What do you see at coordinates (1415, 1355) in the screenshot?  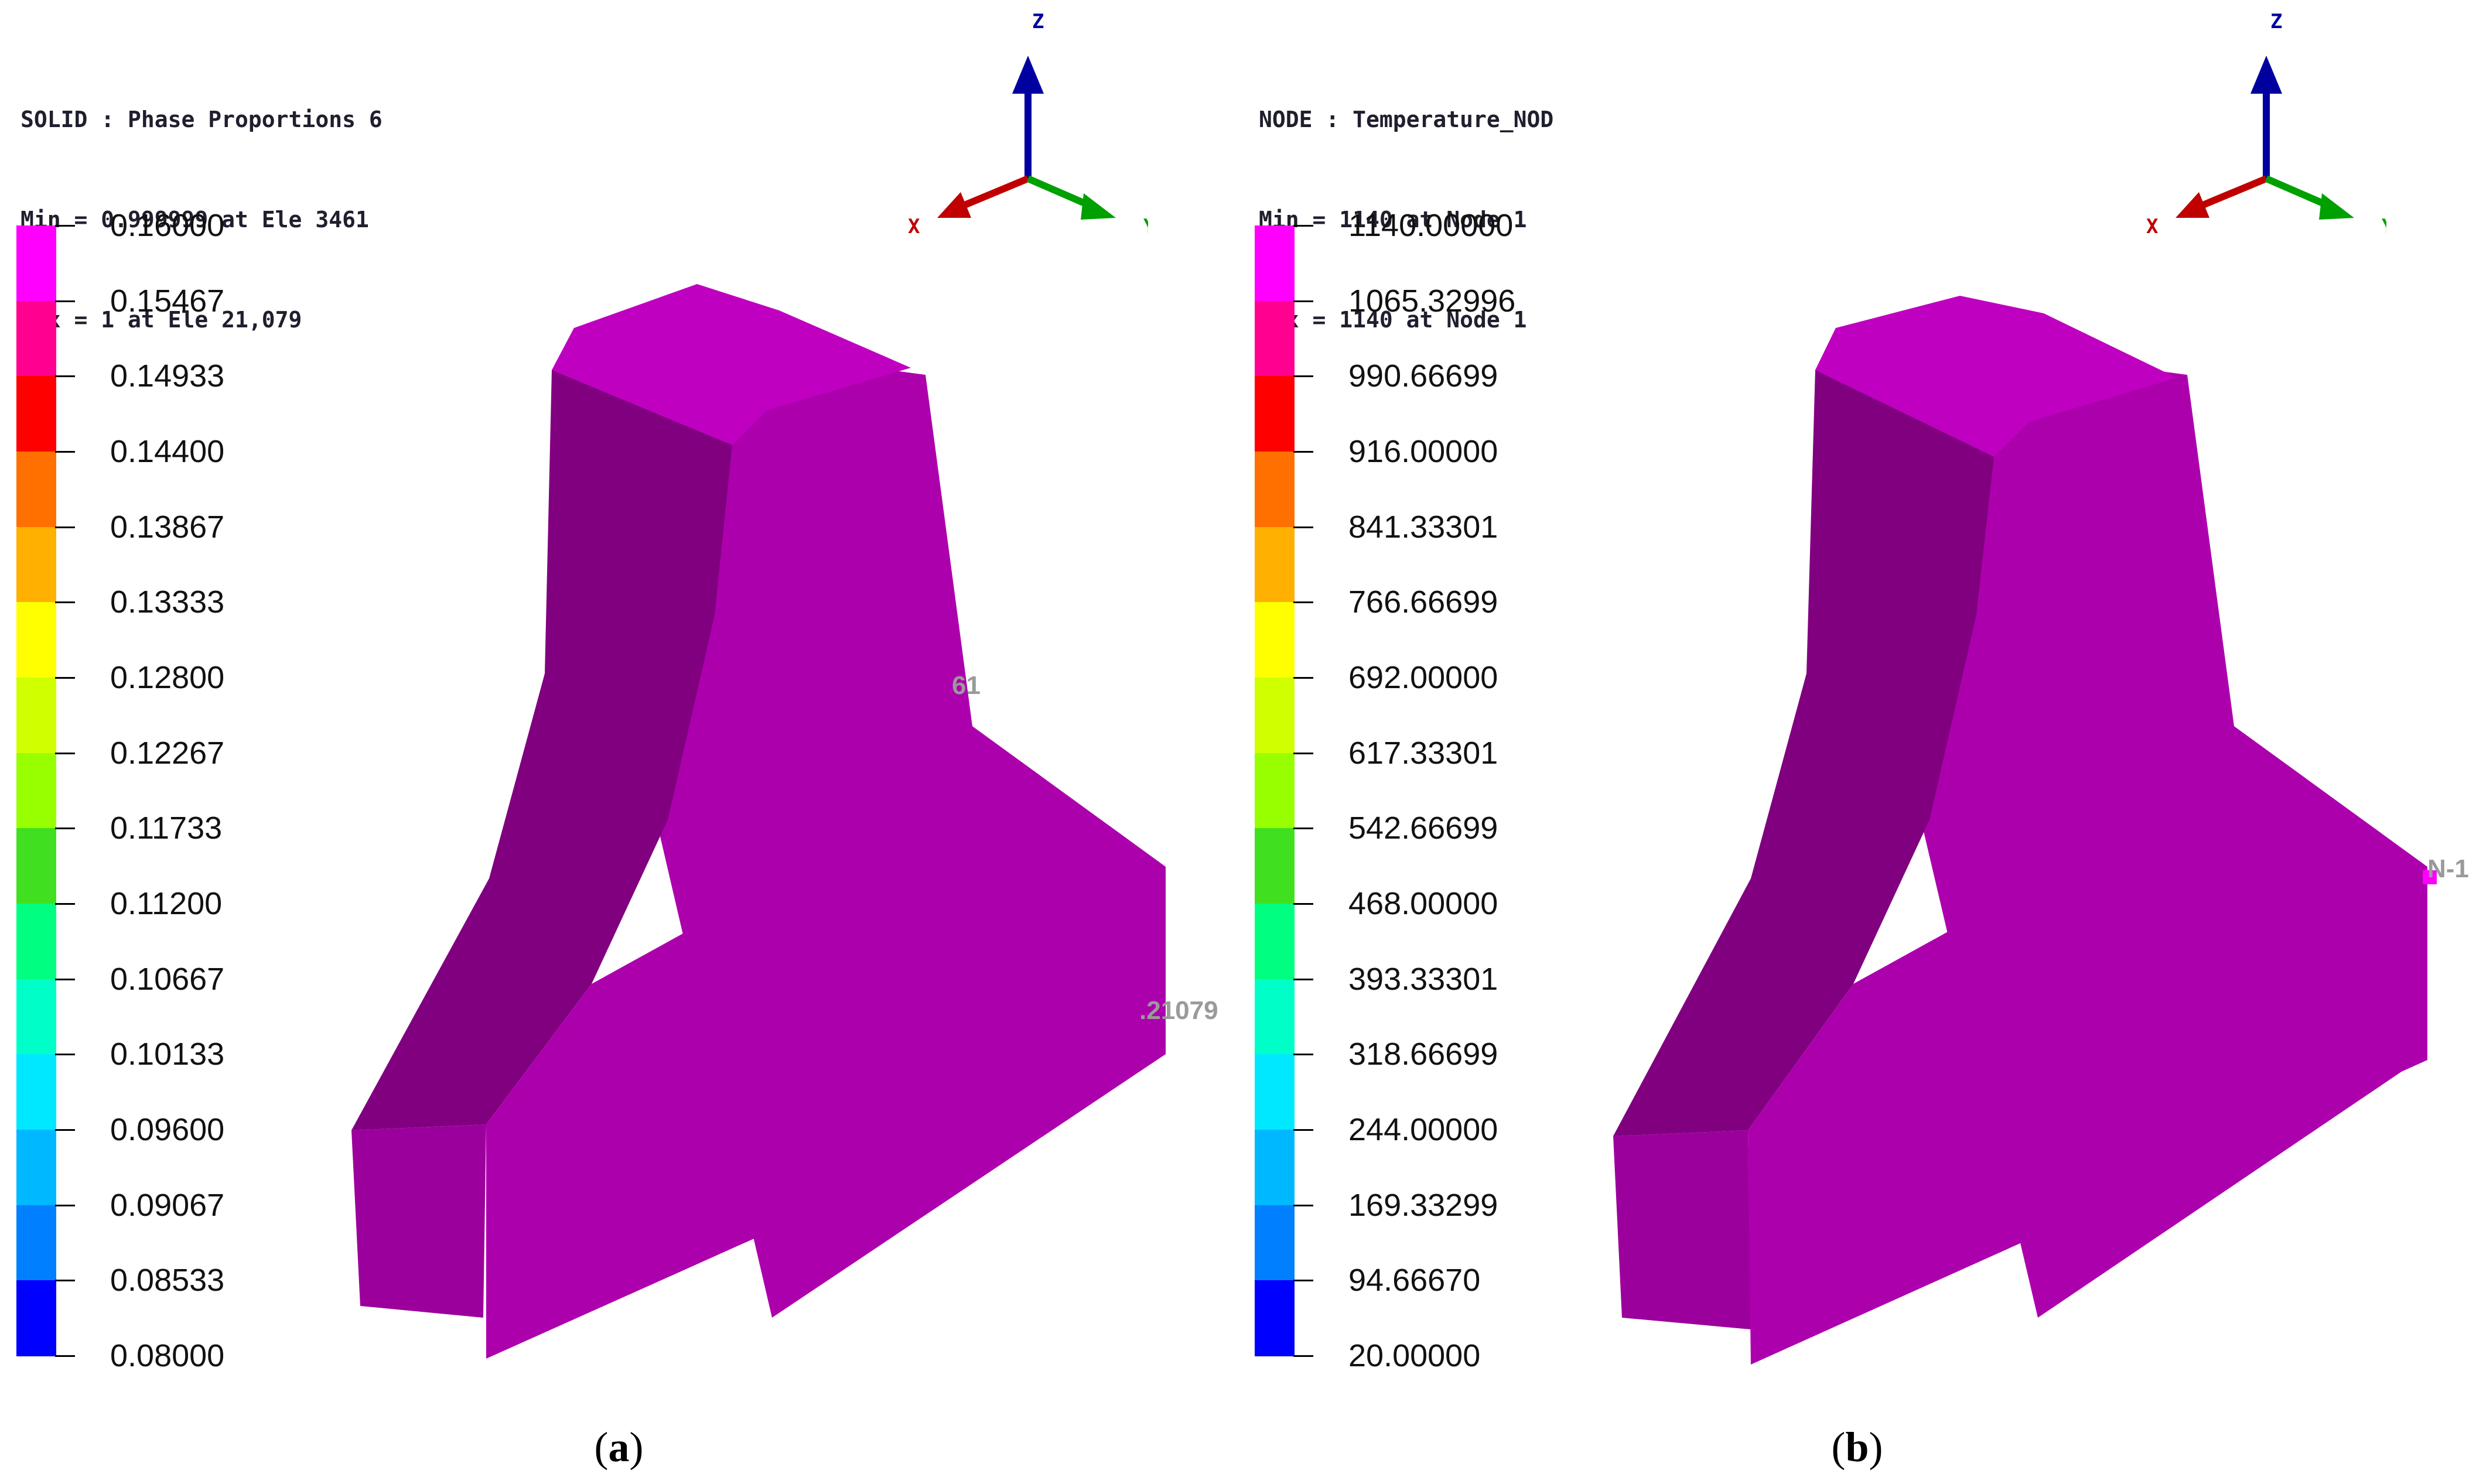 I see `legend-value: 20.00000` at bounding box center [1415, 1355].